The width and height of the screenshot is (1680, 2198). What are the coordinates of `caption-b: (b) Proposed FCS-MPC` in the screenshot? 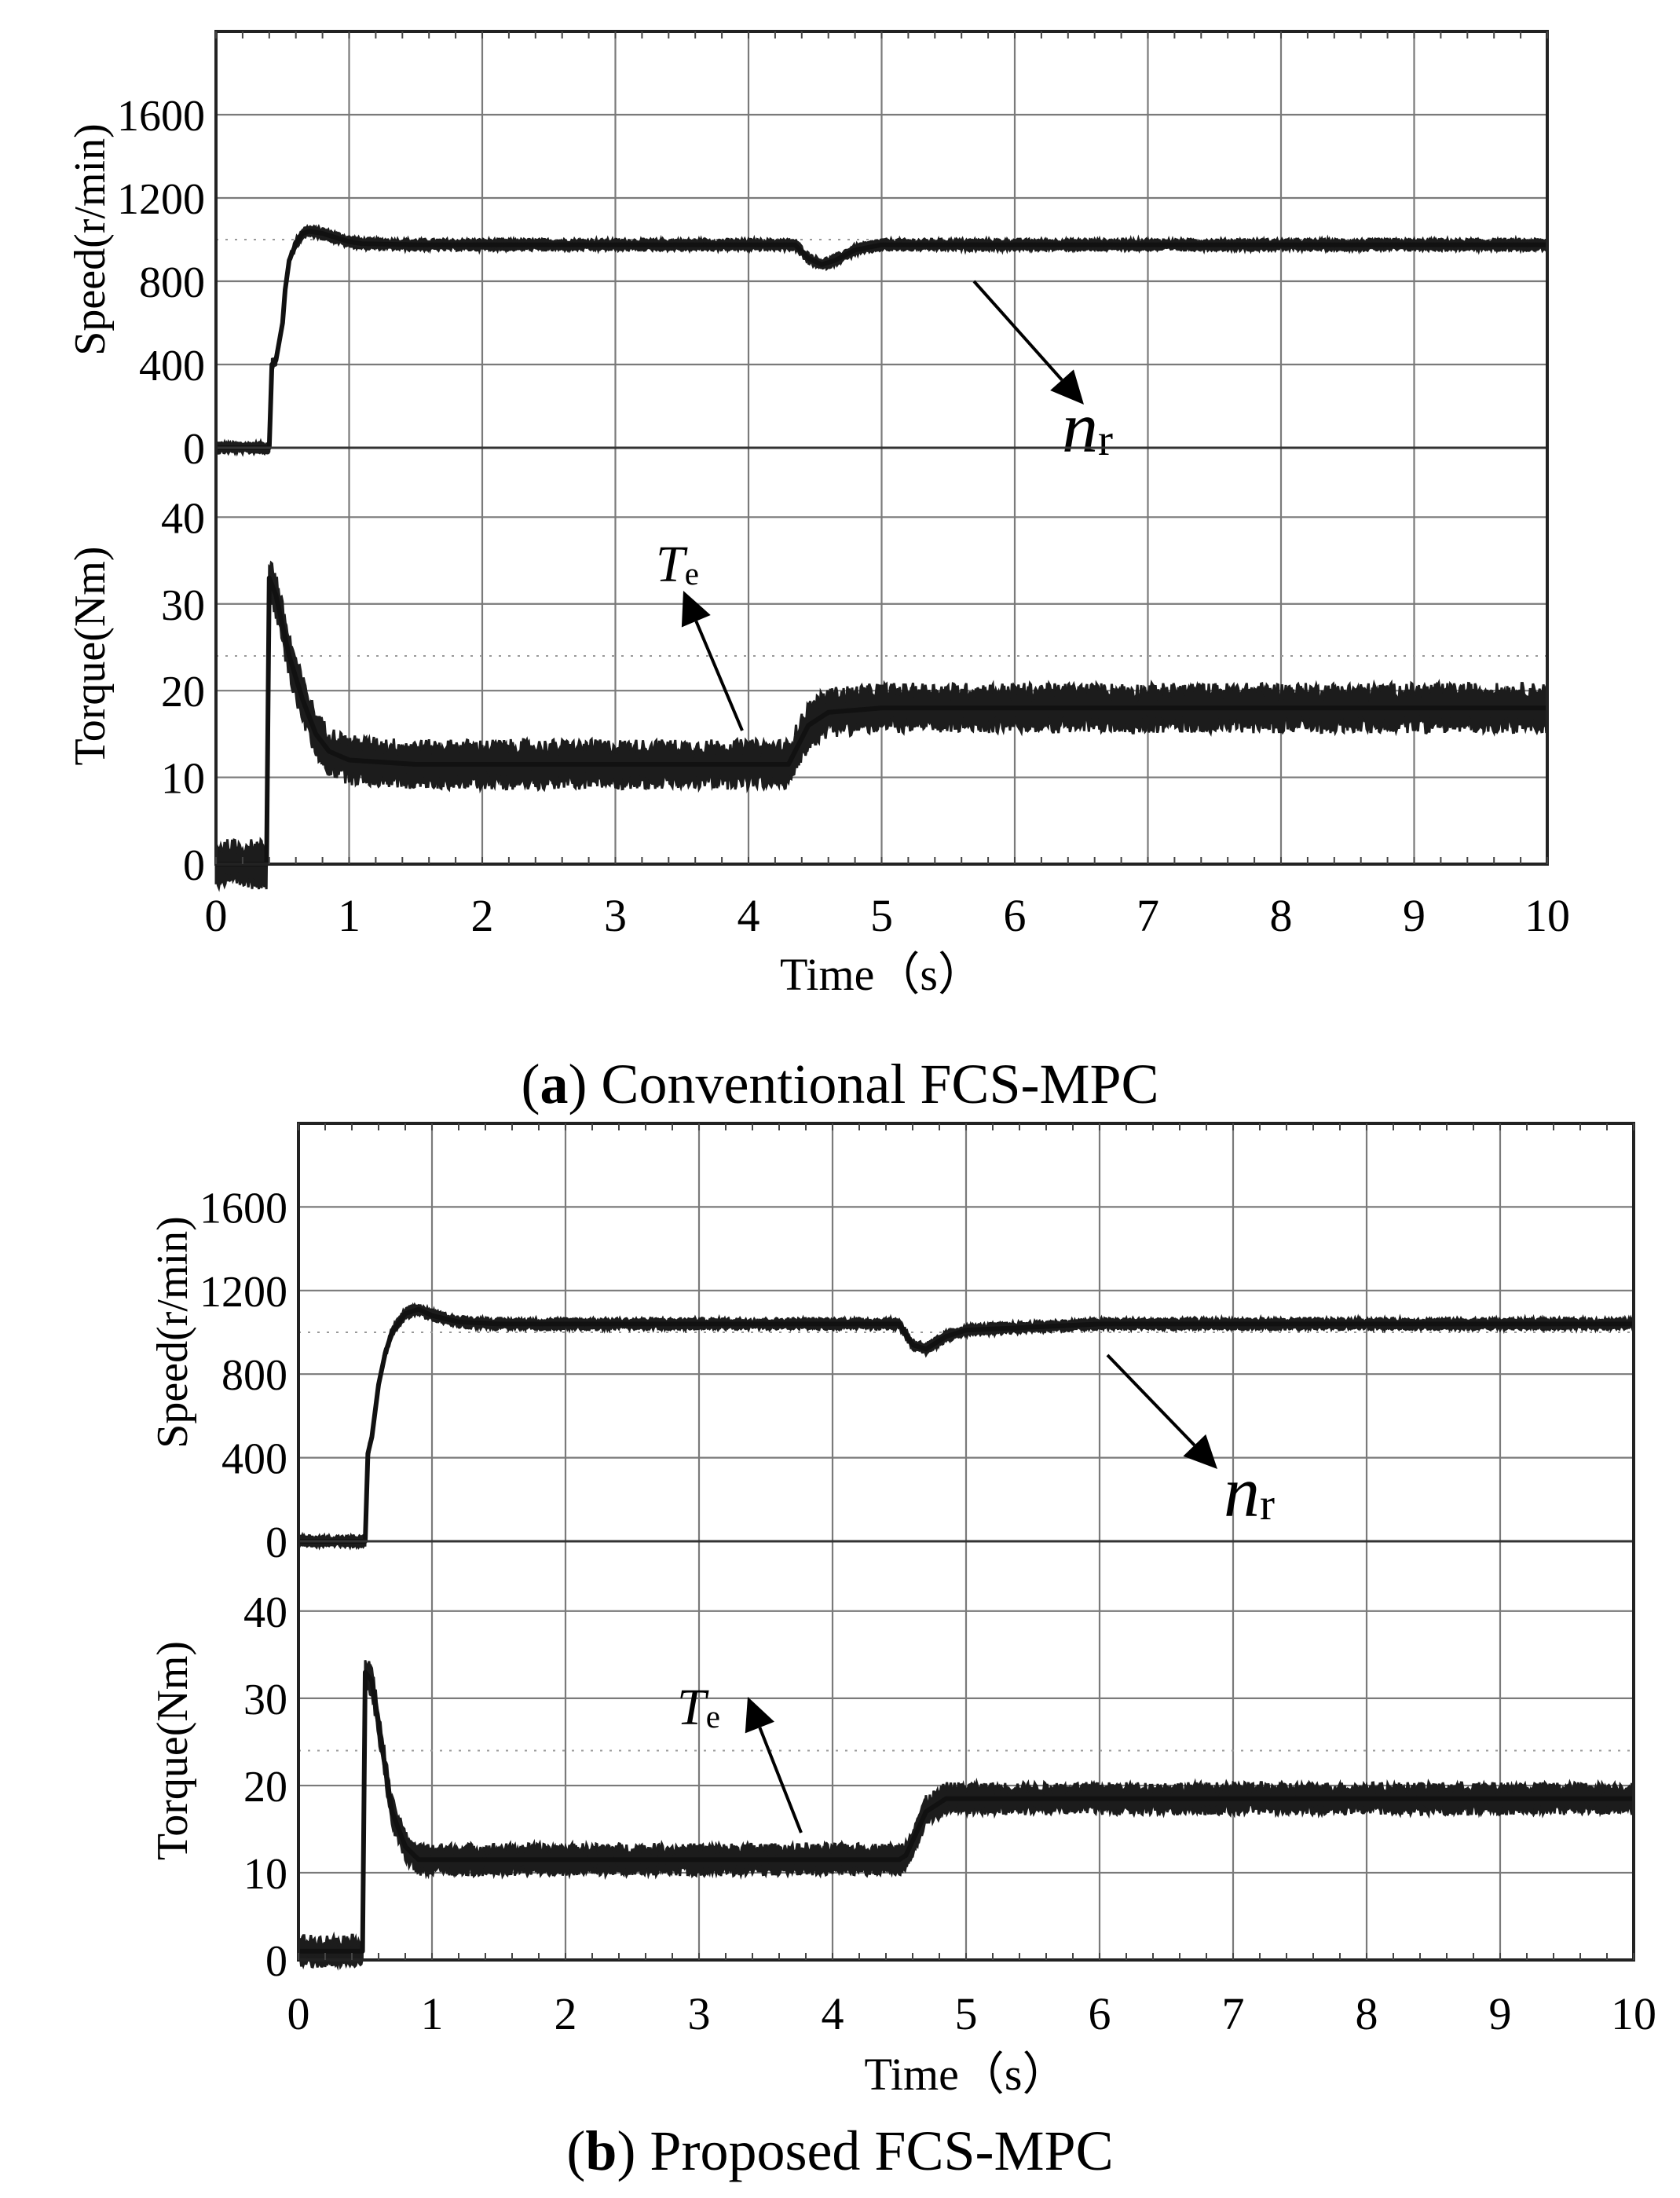 It's located at (840, 2150).